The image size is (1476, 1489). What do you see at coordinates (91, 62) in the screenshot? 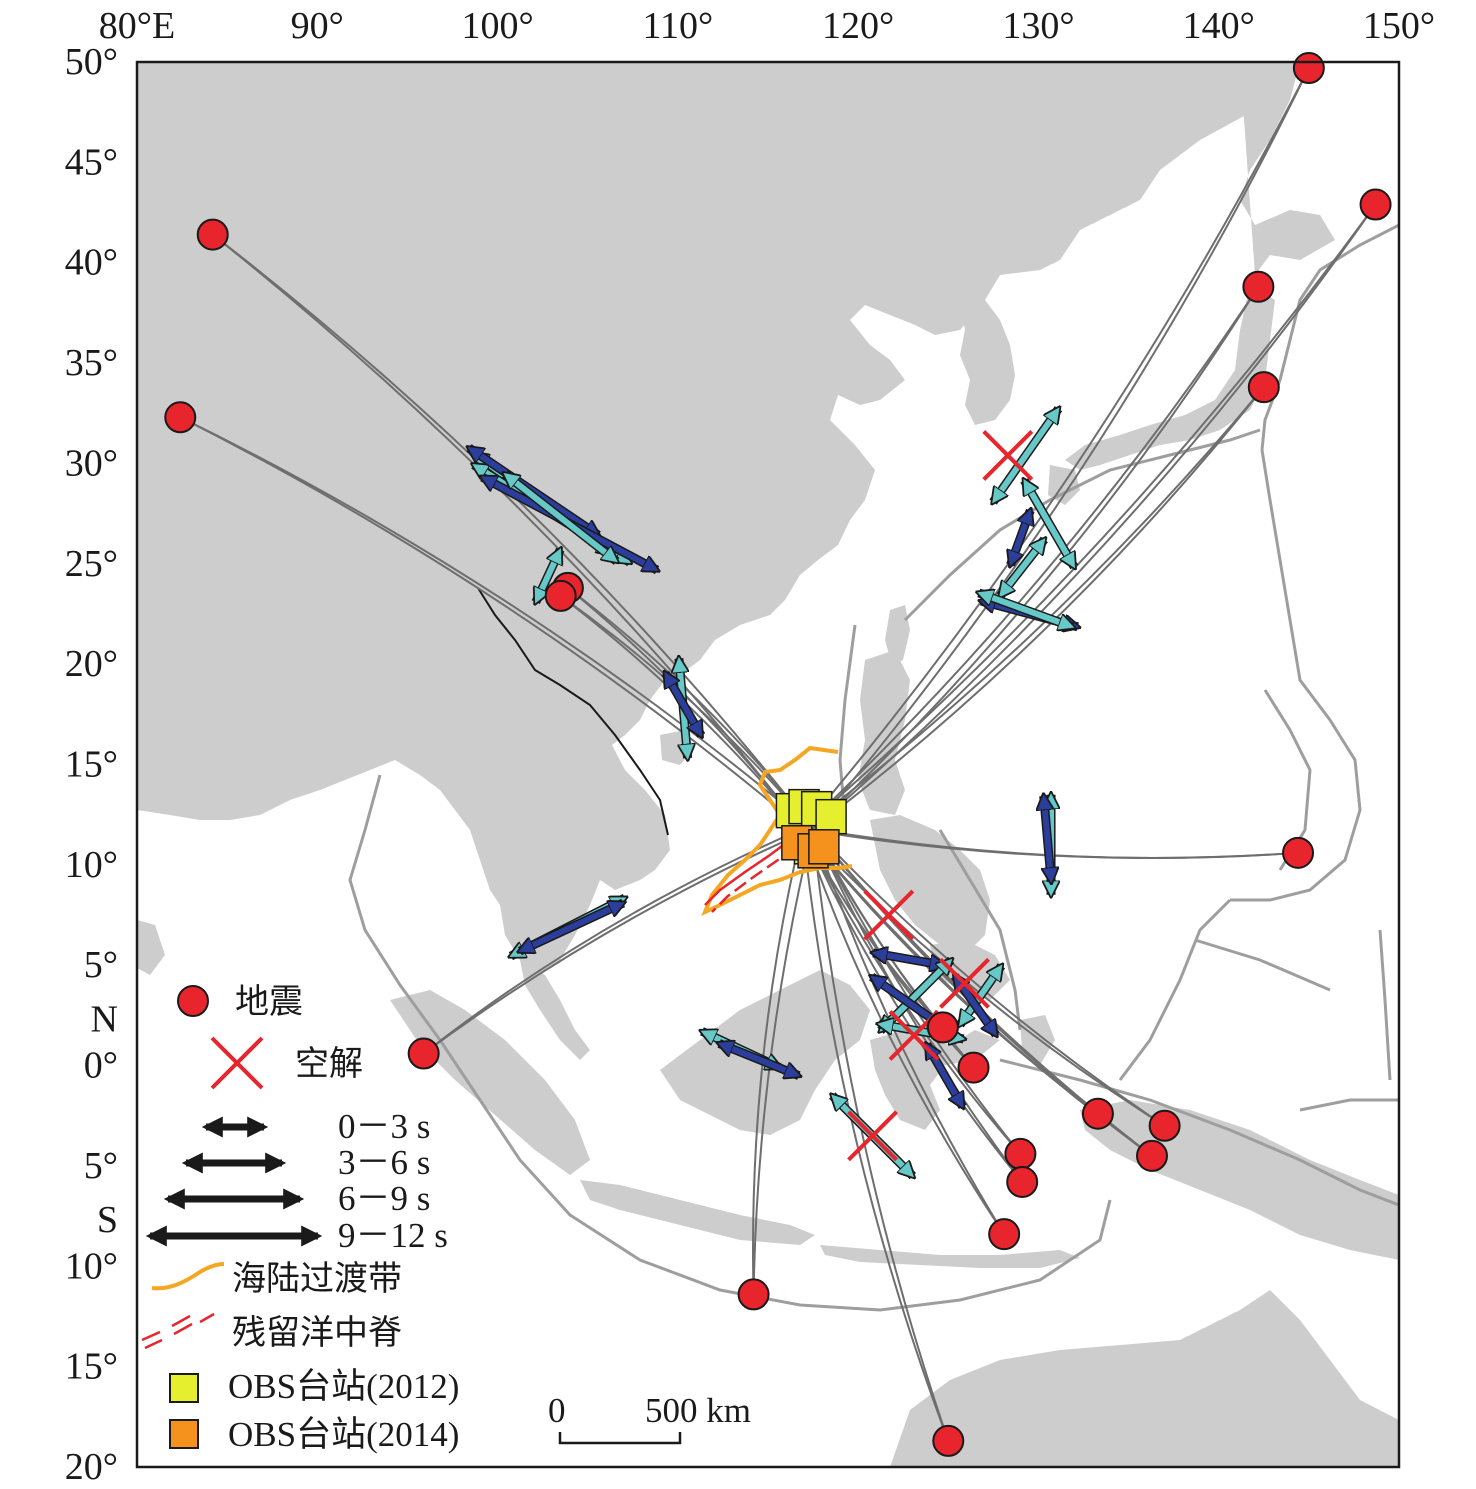
I see `left-tick-label: 50°` at bounding box center [91, 62].